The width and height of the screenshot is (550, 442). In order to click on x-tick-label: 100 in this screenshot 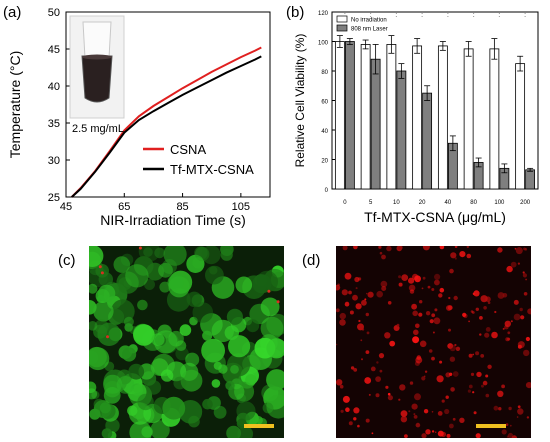, I will do `click(499, 203)`.